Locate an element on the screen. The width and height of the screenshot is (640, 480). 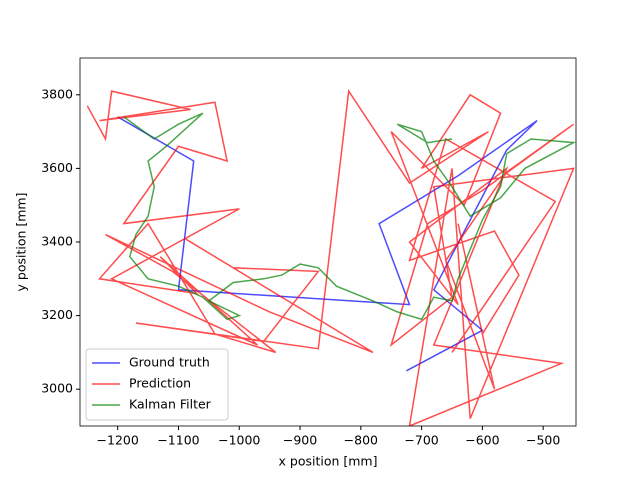
legend-label: Prediction is located at coordinates (160, 383).